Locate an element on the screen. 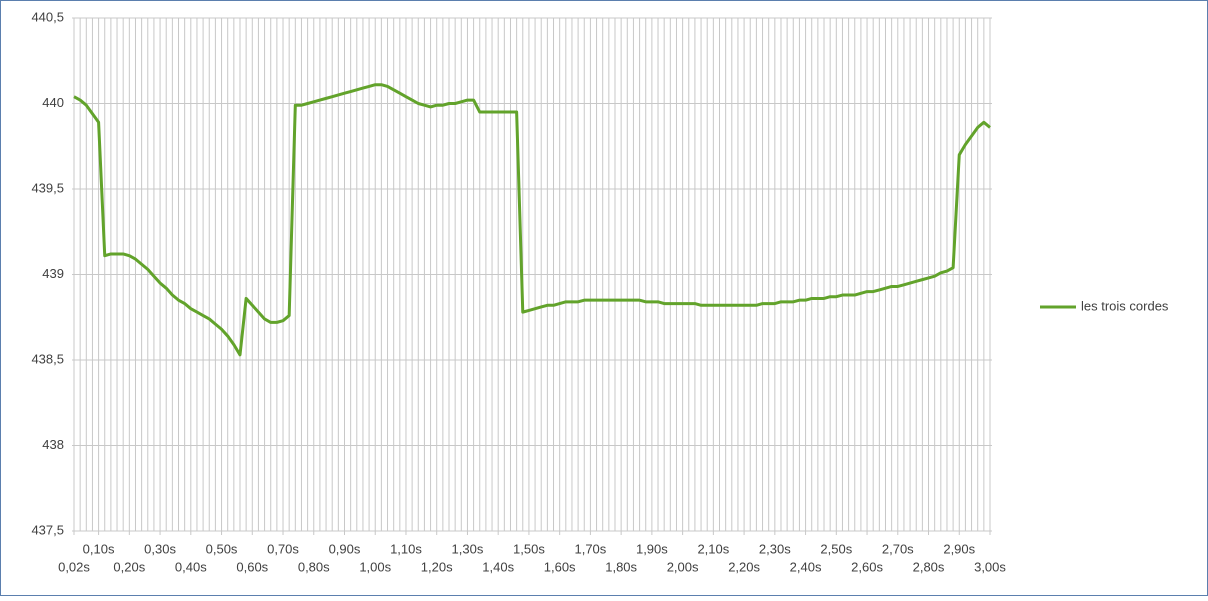 This screenshot has height=601, width=1208. x-tick-label: 2,00s is located at coordinates (683, 566).